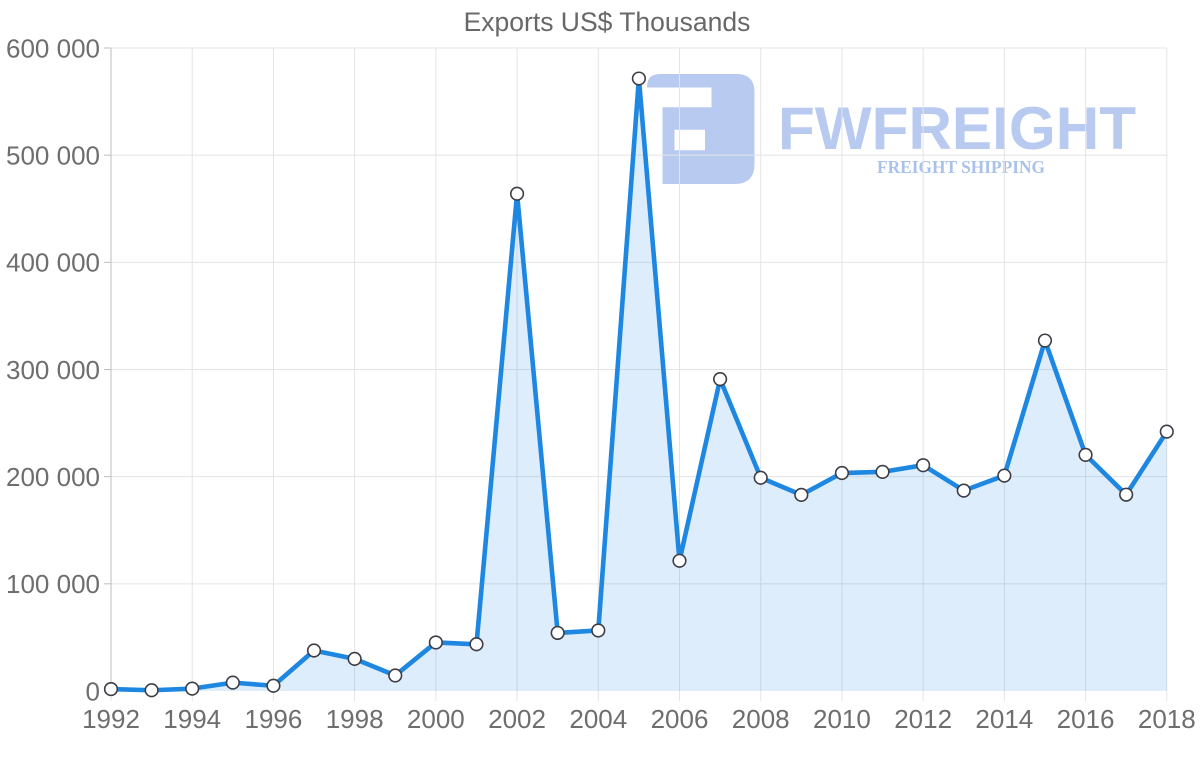  What do you see at coordinates (963, 490) in the screenshot?
I see `data-point-2013` at bounding box center [963, 490].